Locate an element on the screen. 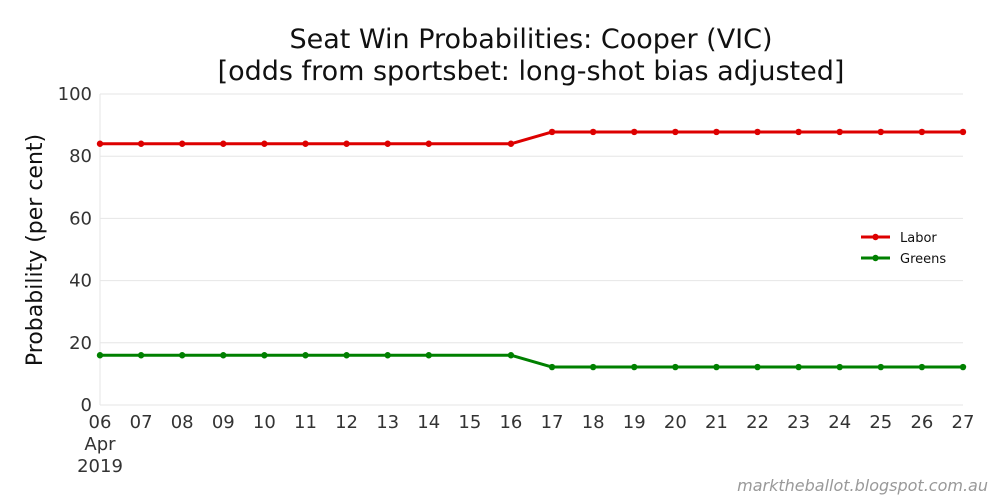 The image size is (1000, 500). x-tick-label: 09 is located at coordinates (223, 422).